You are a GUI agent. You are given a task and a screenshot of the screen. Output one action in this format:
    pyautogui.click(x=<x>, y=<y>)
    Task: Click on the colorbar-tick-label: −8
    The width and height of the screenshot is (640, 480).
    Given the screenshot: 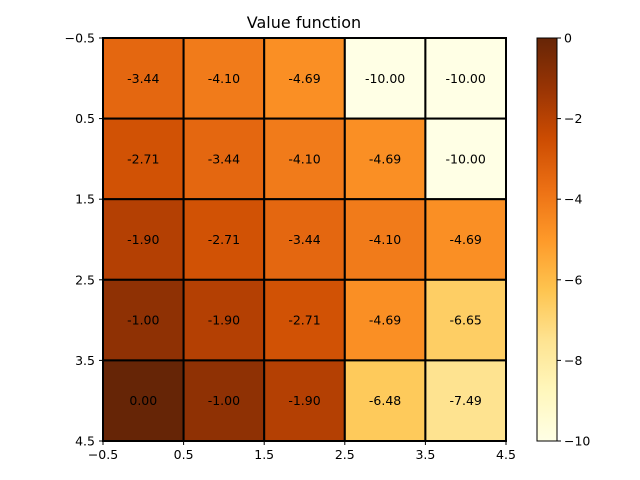 What is the action you would take?
    pyautogui.click(x=573, y=360)
    